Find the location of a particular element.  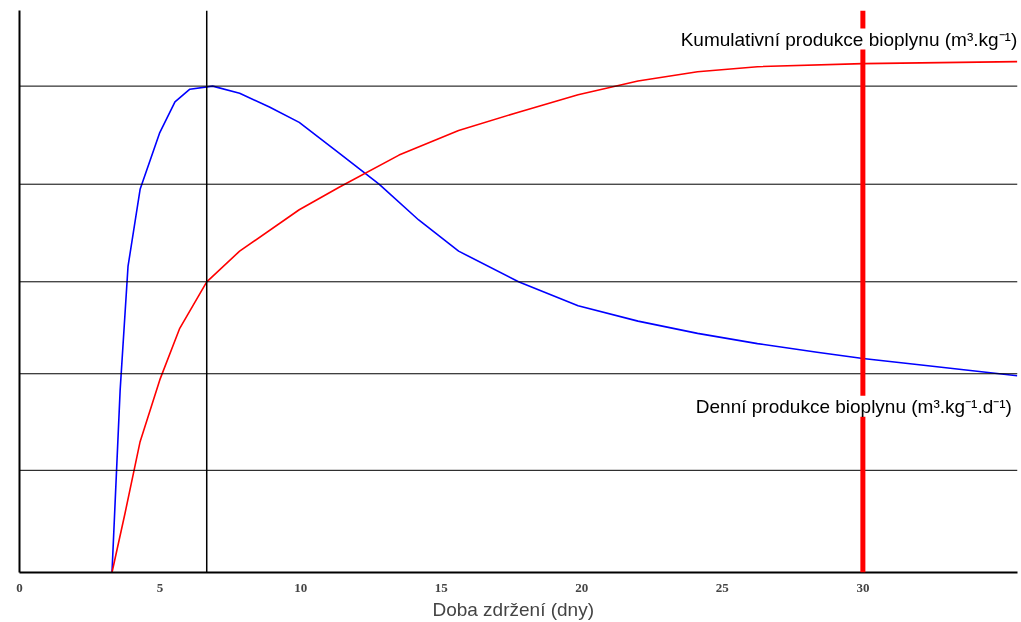

series-label: Kumulativní produkce bioplynu (m³.kg⁻¹) is located at coordinates (849, 39).